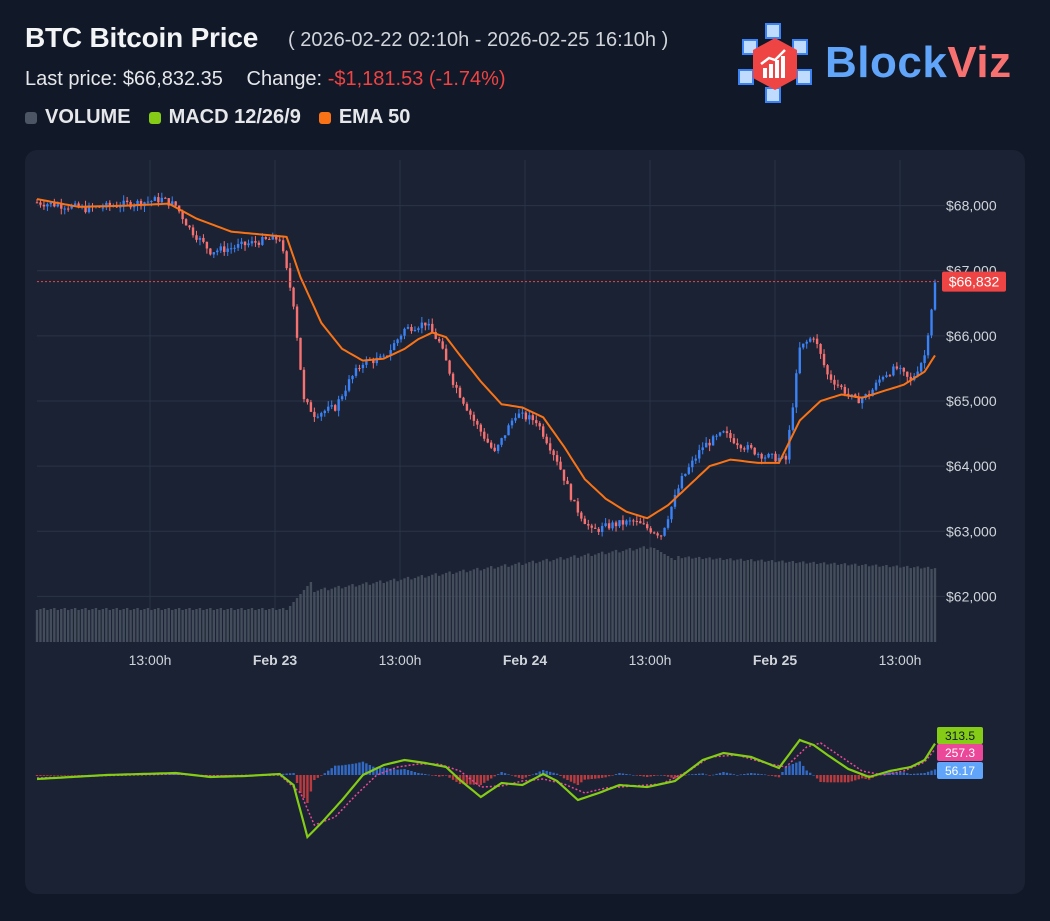  What do you see at coordinates (172, 79) in the screenshot?
I see `last-price-value: $66,832.35` at bounding box center [172, 79].